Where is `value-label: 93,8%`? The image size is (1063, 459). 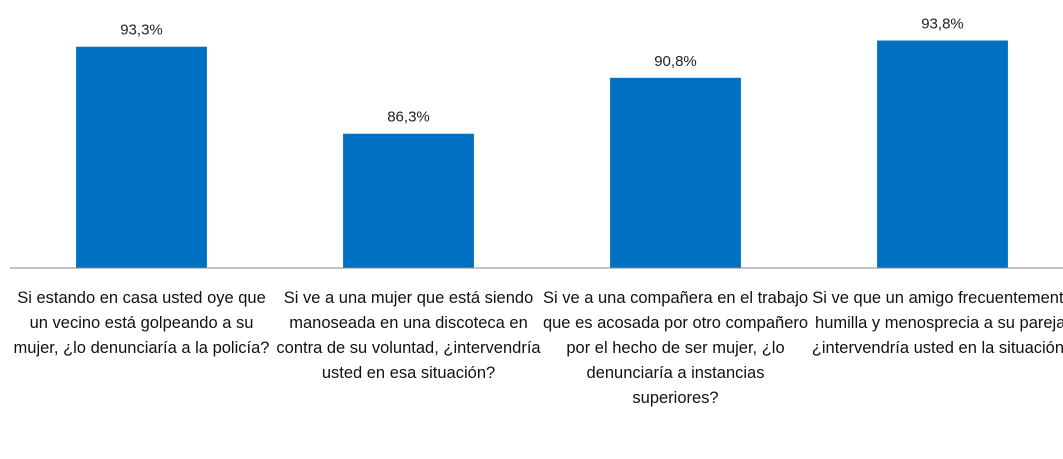
value-label: 93,8% is located at coordinates (942, 24).